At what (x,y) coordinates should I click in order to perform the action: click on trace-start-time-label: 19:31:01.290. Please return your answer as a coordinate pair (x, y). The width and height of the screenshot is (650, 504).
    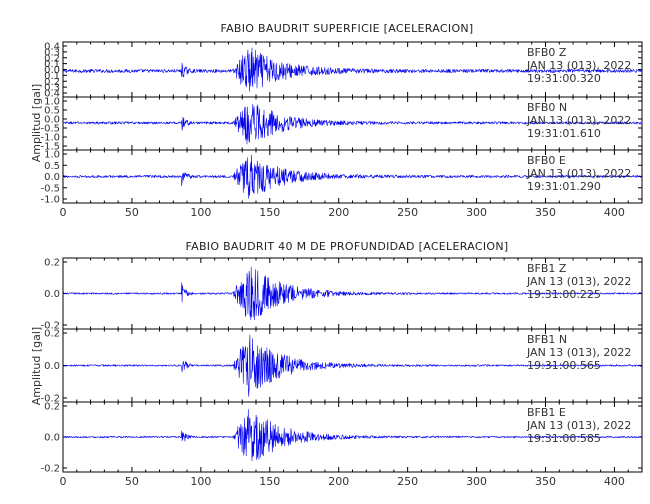
    Looking at the image, I should click on (564, 186).